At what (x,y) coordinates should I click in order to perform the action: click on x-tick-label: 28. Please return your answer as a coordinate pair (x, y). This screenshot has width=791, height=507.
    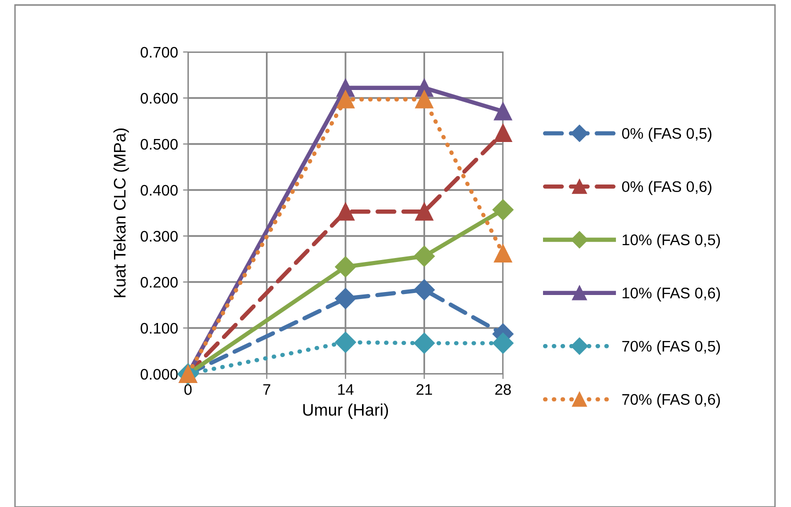
    Looking at the image, I should click on (503, 389).